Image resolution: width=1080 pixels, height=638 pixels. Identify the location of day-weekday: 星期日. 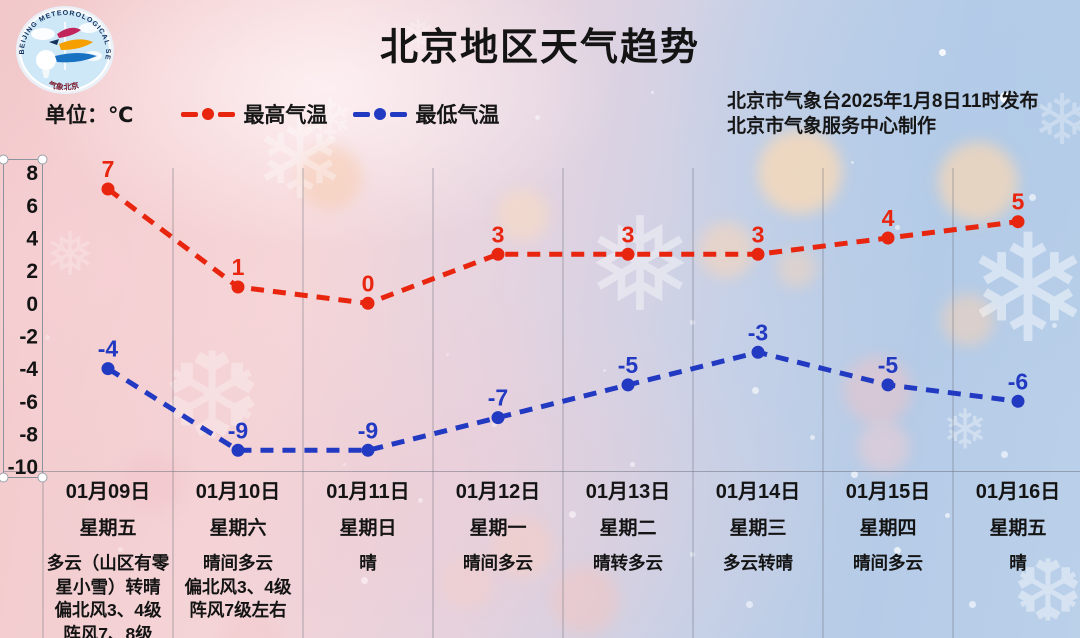
(368, 528).